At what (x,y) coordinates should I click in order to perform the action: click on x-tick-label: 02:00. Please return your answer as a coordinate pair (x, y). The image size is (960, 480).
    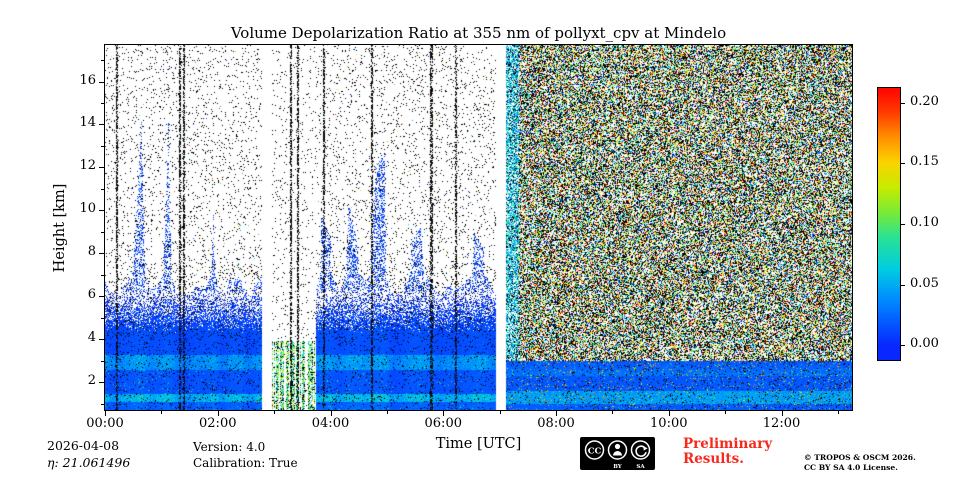
    Looking at the image, I should click on (218, 423).